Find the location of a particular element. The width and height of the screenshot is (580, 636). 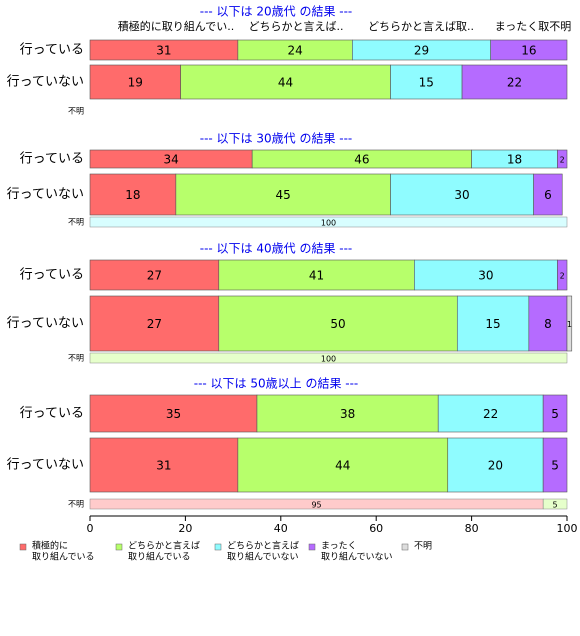

panel-title: --- 以下は 30歳代 の結果 --- is located at coordinates (276, 139).